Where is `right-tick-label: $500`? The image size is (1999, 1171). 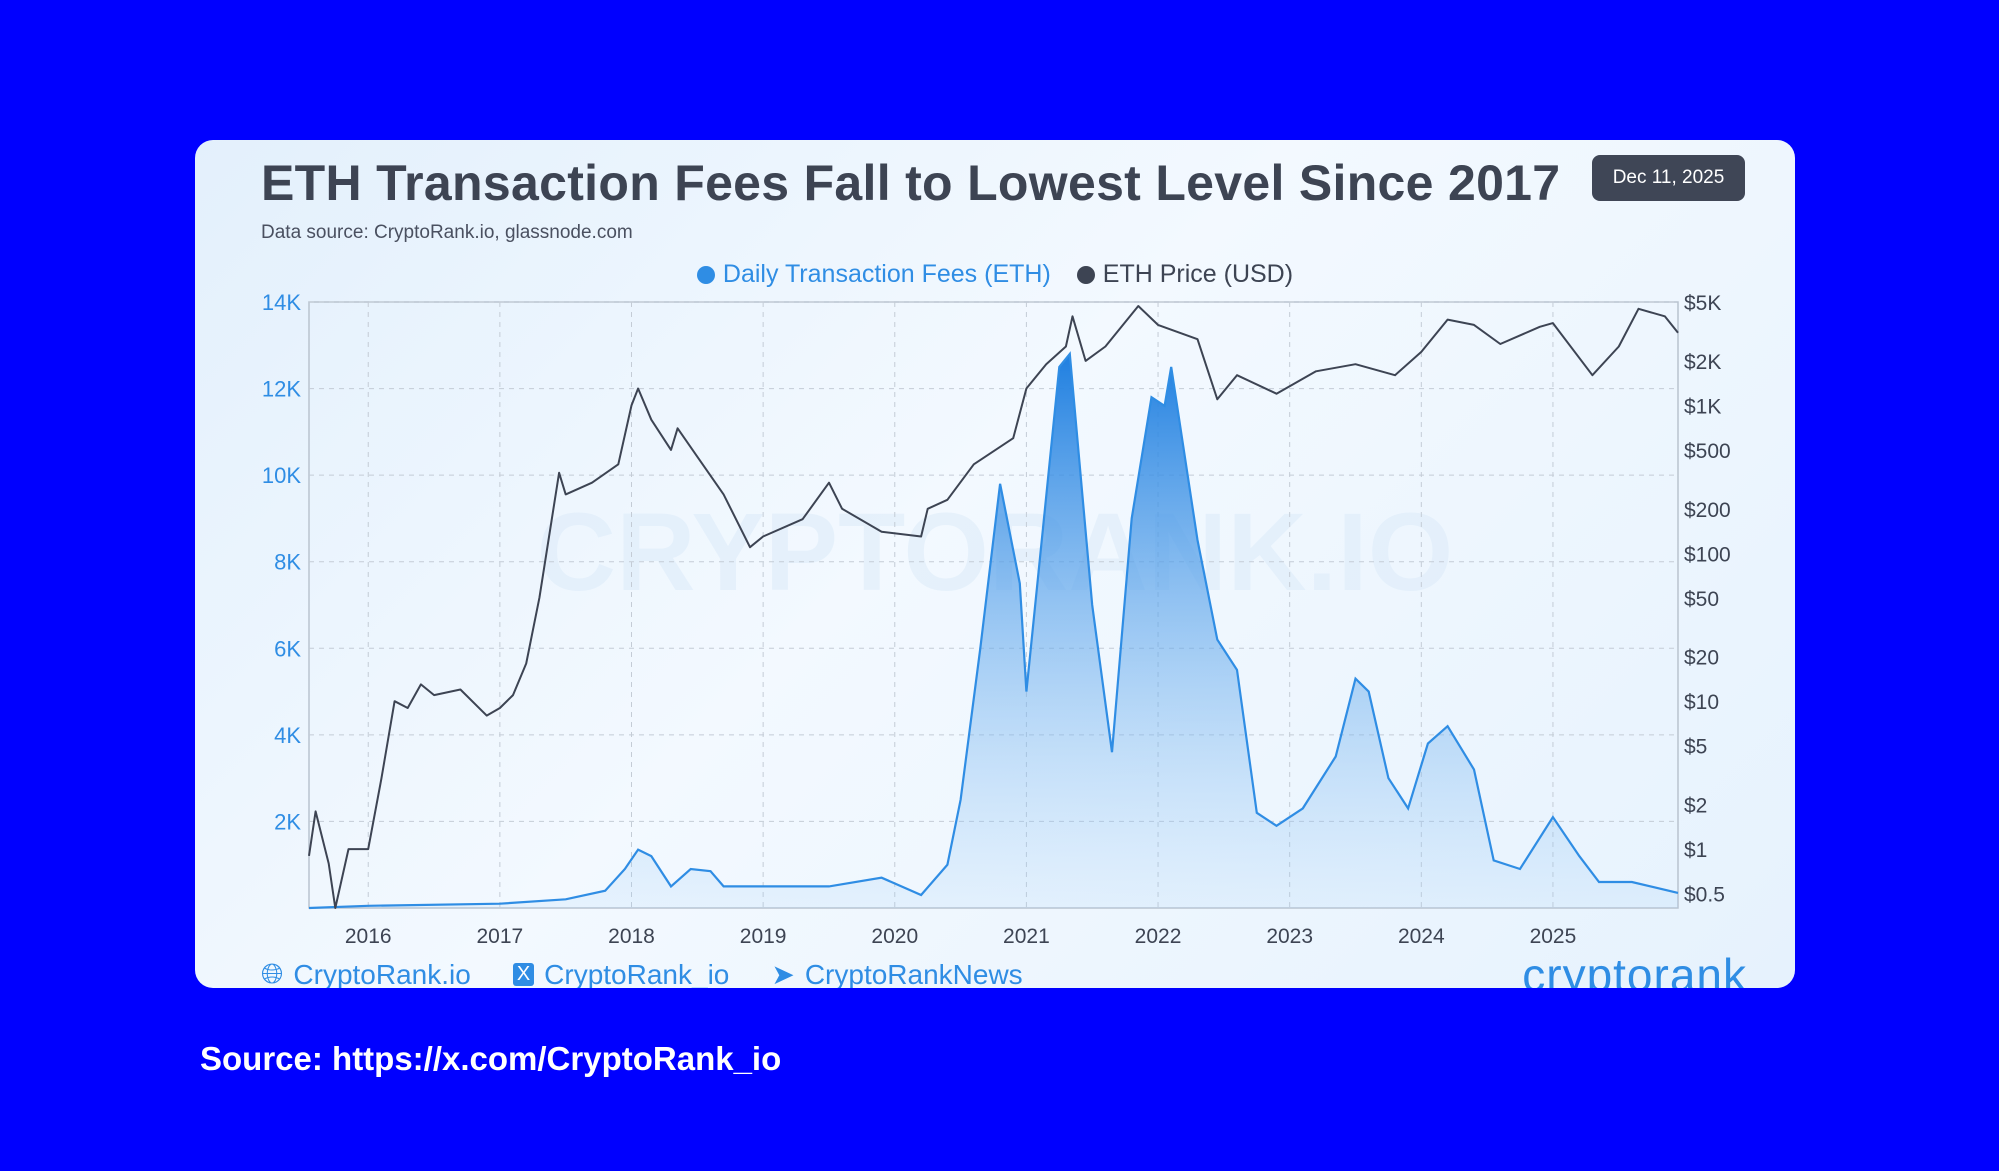
right-tick-label: $500 is located at coordinates (1707, 451).